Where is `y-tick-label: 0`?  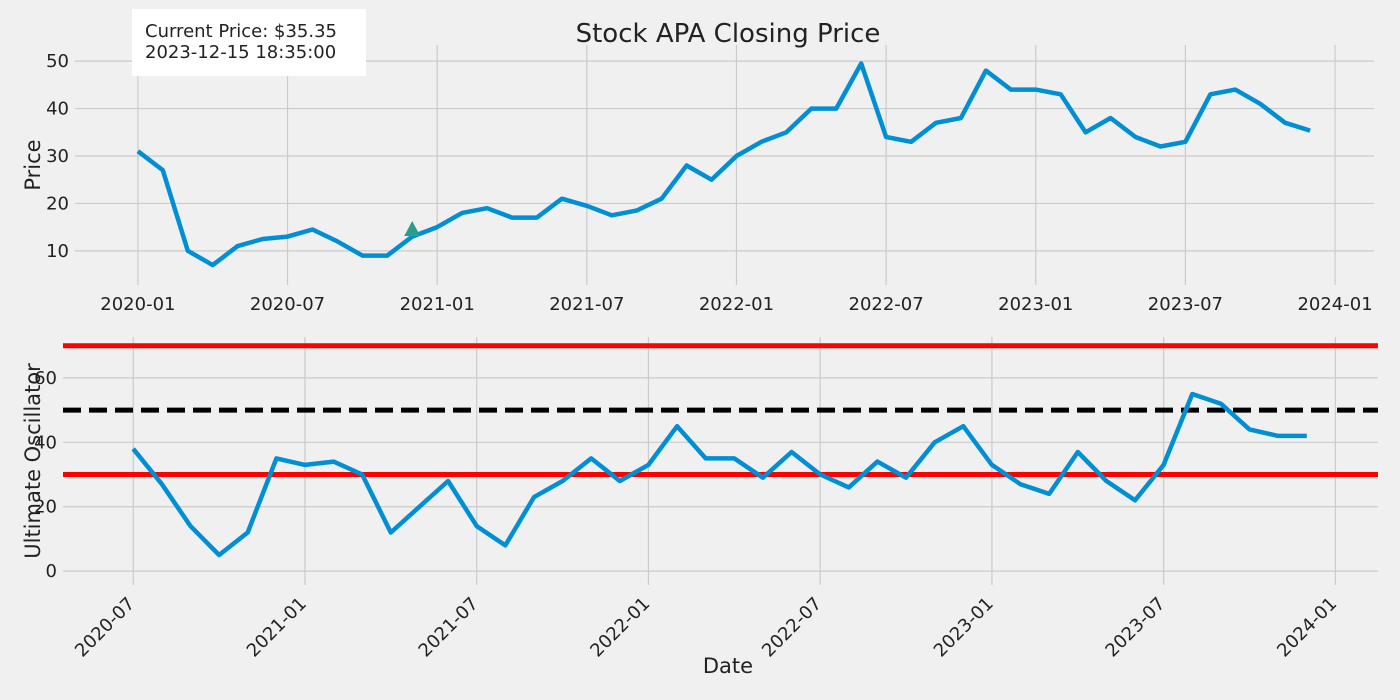 y-tick-label: 0 is located at coordinates (51, 571).